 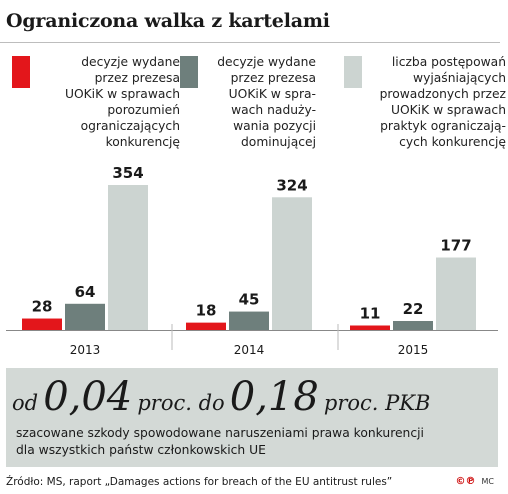 I want to click on bar-label-2014-series-3: 324, so click(x=291, y=185).